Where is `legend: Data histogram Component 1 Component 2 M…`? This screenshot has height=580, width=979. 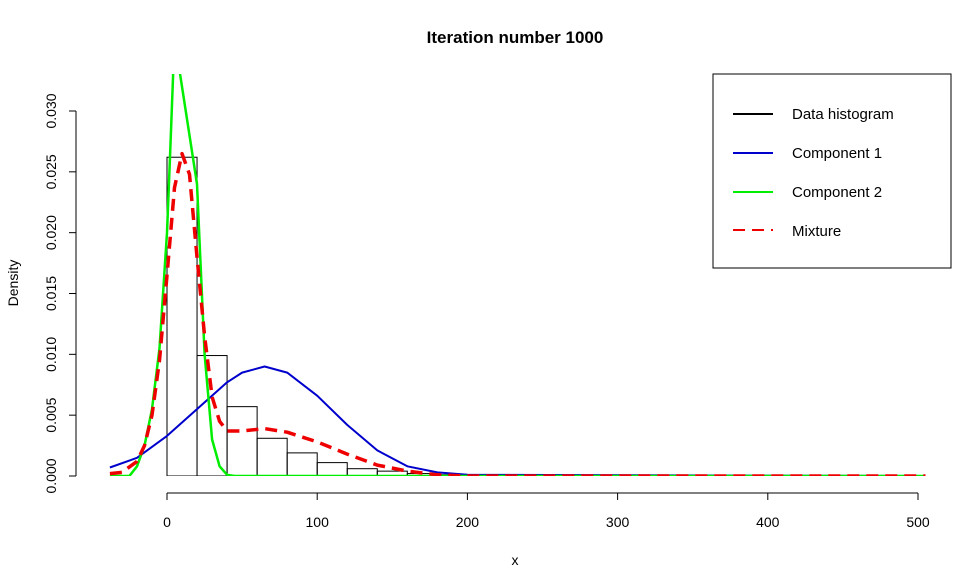
legend: Data histogram Component 1 Component 2 M… is located at coordinates (832, 171).